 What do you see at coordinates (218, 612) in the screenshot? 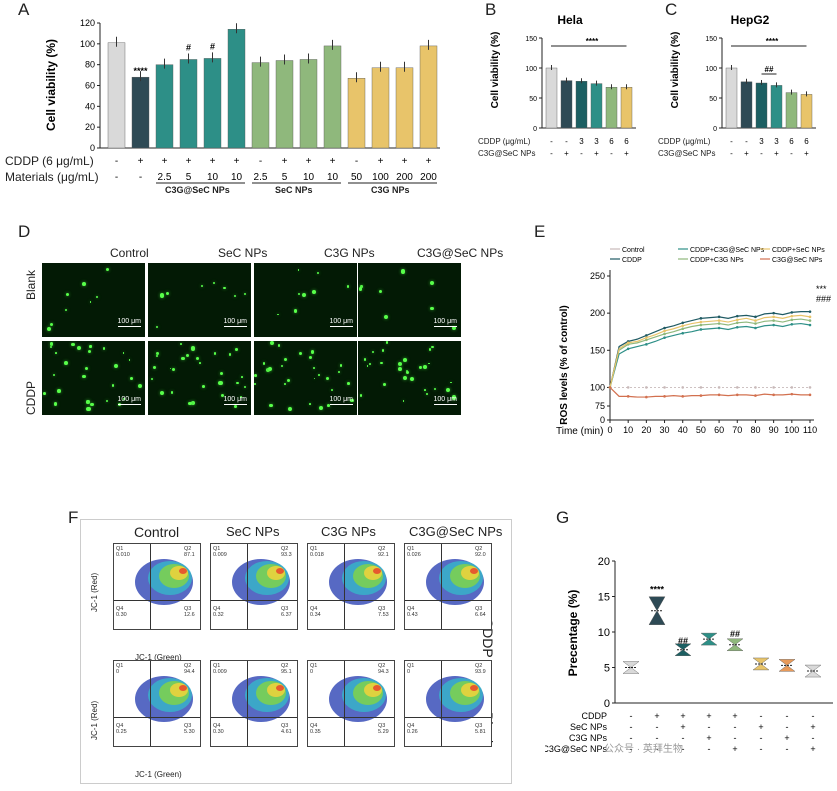
I see `quadrant-label: Q4 0.32` at bounding box center [218, 612].